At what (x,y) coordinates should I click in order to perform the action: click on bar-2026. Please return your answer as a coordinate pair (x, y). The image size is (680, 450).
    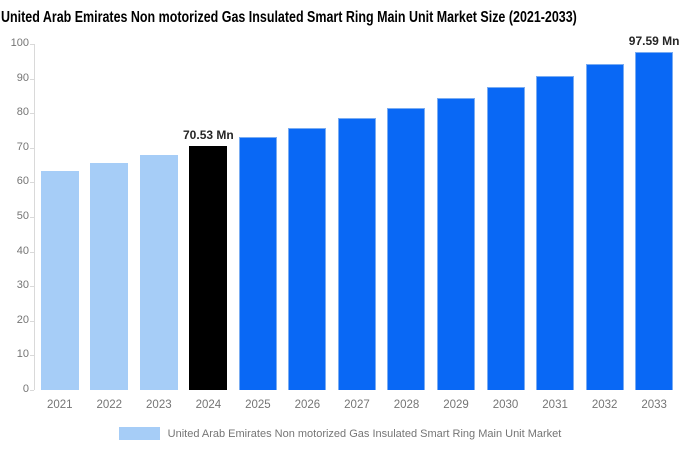
    Looking at the image, I should click on (307, 259).